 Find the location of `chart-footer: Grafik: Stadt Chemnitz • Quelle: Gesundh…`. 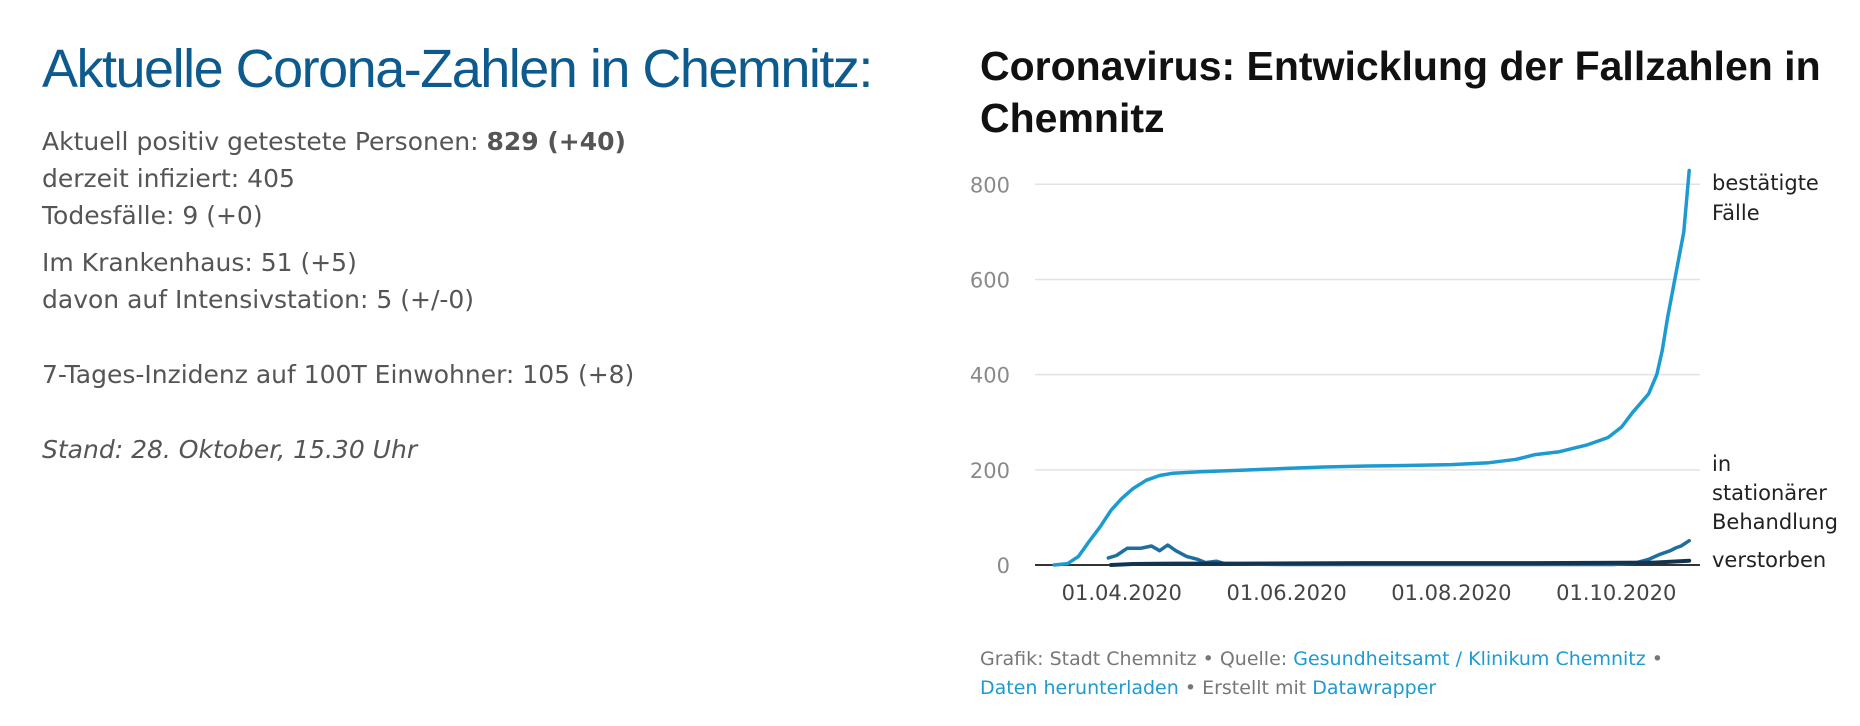

chart-footer: Grafik: Stadt Chemnitz • Quelle: Gesundh… is located at coordinates (1321, 674).